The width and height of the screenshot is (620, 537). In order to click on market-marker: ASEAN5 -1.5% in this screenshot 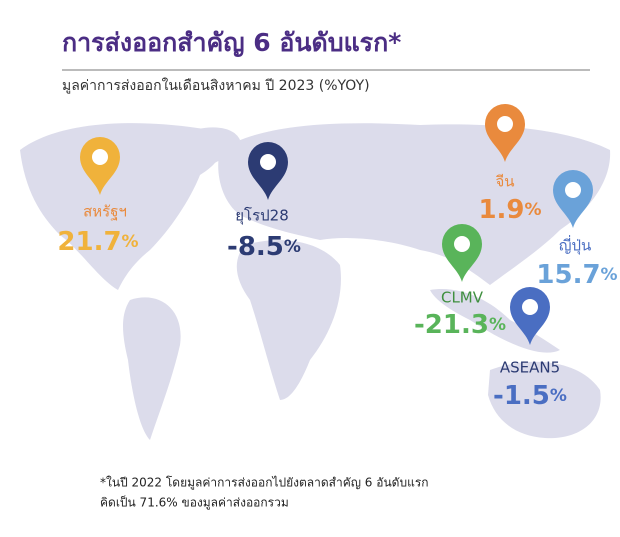, I will do `click(530, 349)`.